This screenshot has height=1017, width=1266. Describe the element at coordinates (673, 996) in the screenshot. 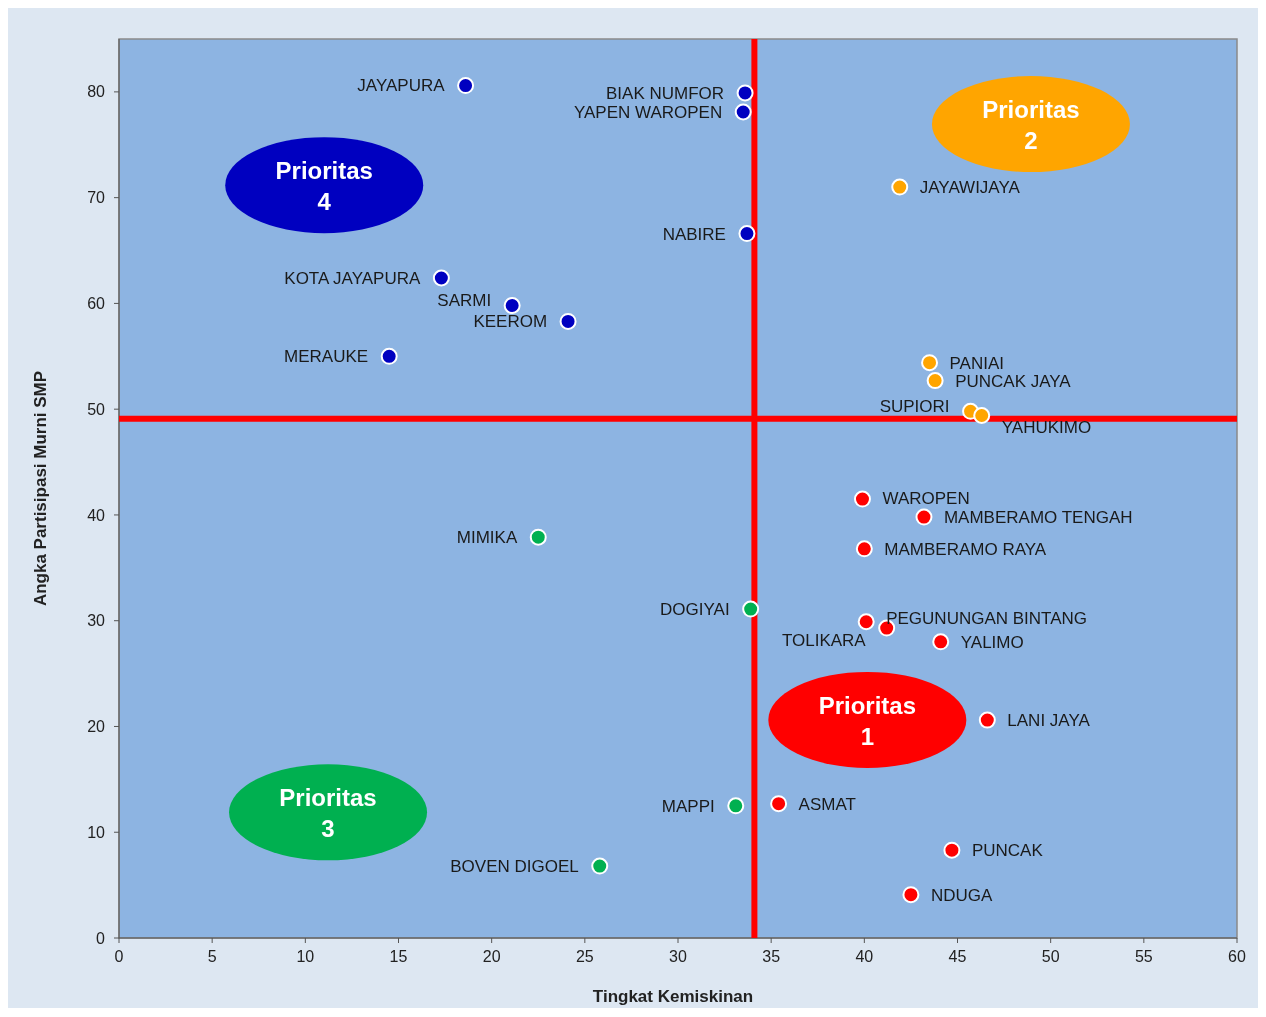

I see `x-axis-title: Tingkat Kemiskinan` at that location.